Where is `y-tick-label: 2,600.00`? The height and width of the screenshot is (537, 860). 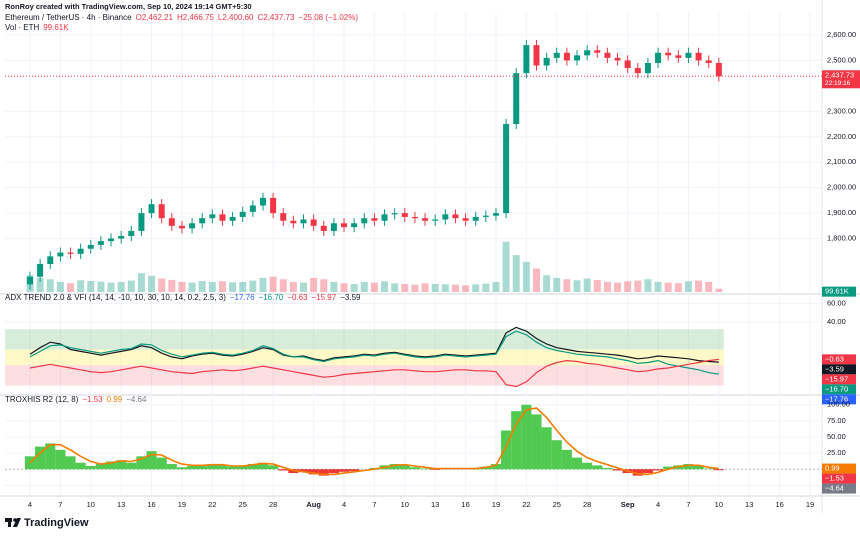 y-tick-label: 2,600.00 is located at coordinates (841, 34).